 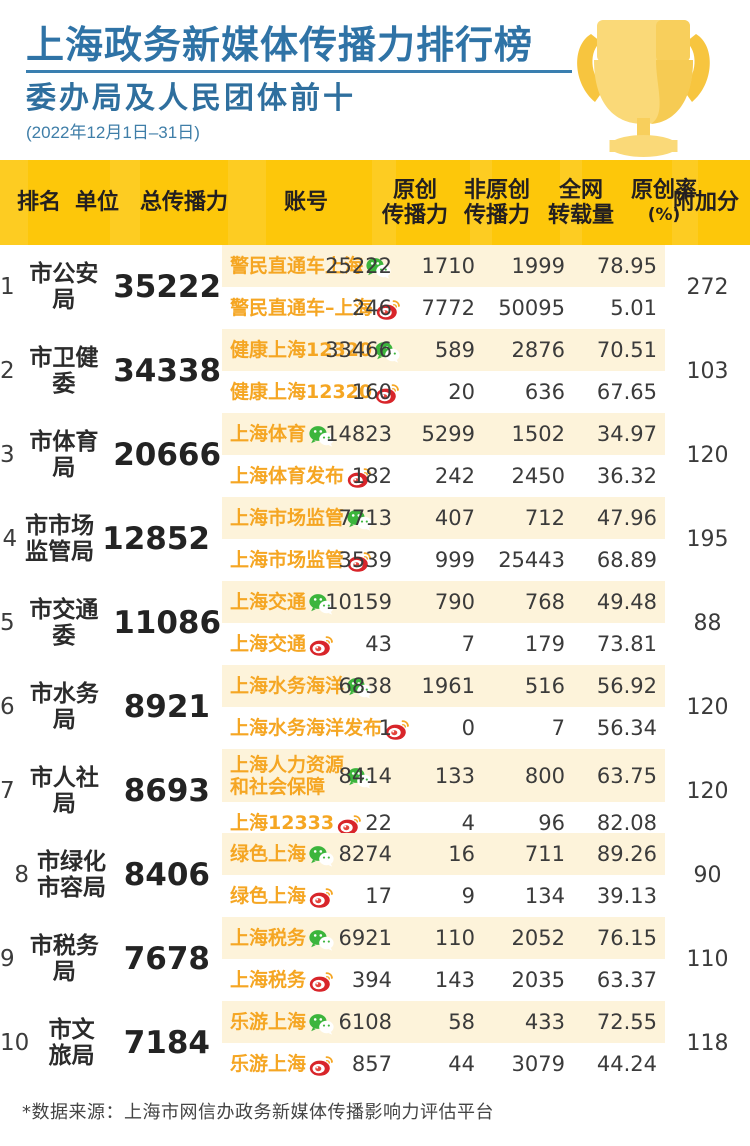 I want to click on account-name-cell: 上海人力资源 和社会保障, so click(x=301, y=775).